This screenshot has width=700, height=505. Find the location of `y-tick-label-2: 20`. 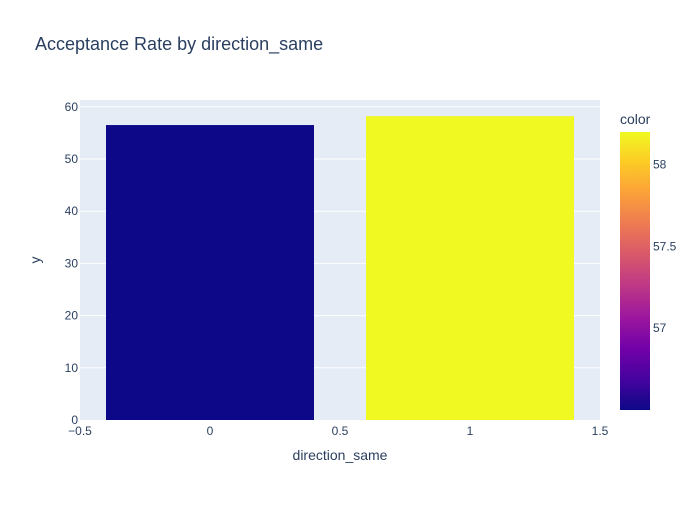

y-tick-label-2: 20 is located at coordinates (72, 316).